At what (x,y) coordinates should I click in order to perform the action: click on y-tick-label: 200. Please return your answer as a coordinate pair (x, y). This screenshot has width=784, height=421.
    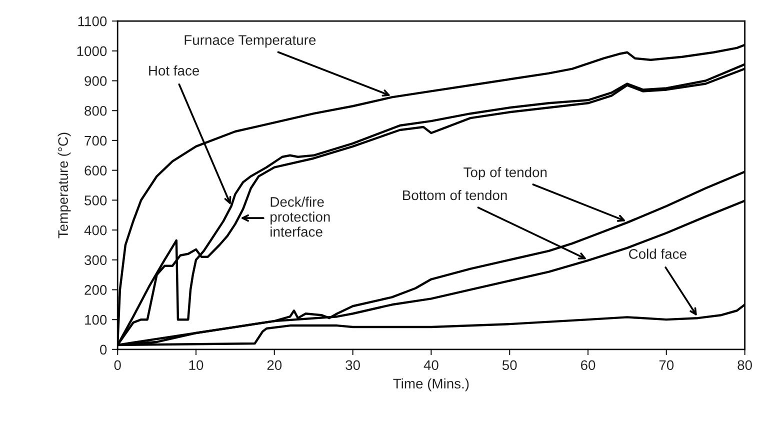
    Looking at the image, I should click on (95, 290).